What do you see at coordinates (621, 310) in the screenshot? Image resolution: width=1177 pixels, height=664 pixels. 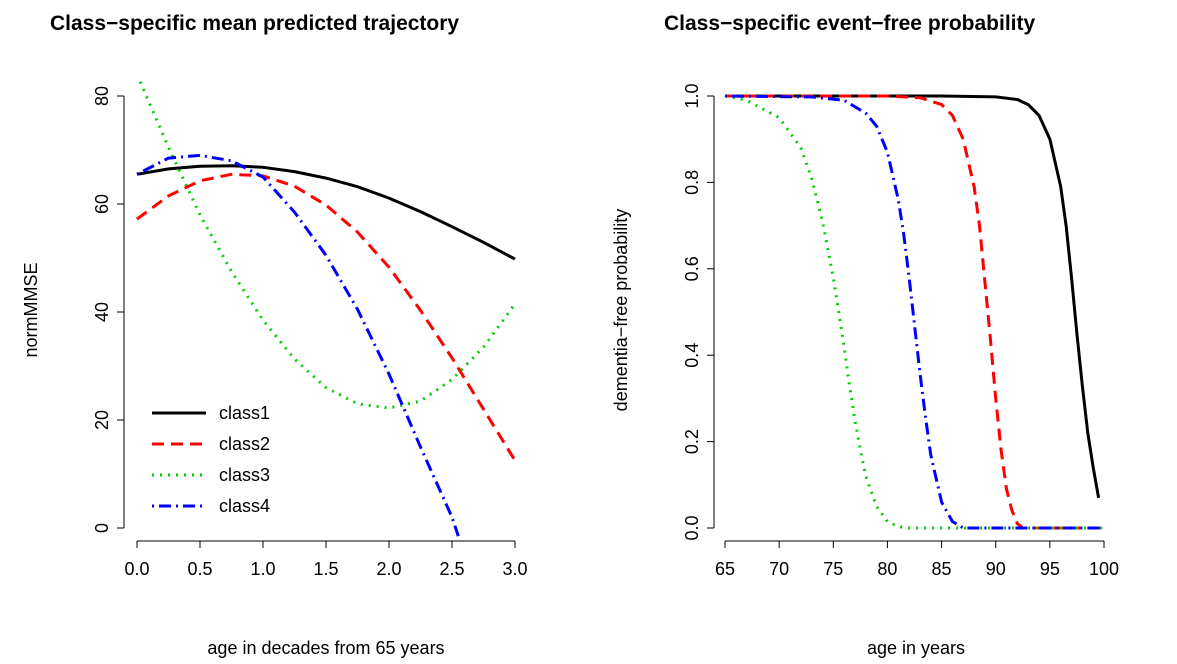 I see `y-axis-label: dementia−free probability` at bounding box center [621, 310].